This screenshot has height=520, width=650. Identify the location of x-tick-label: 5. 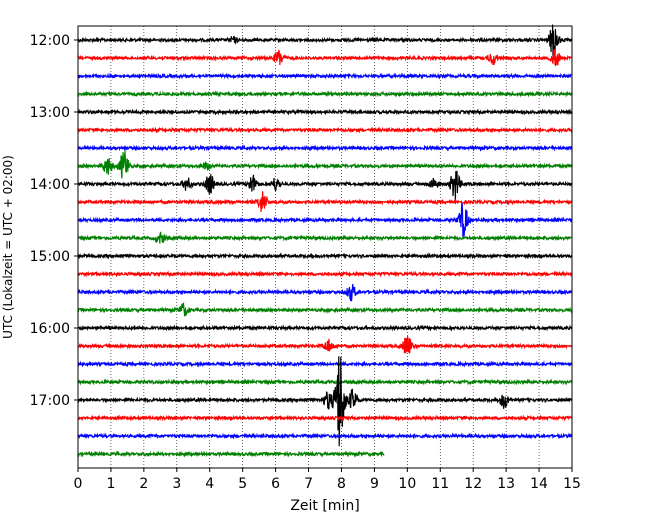
(242, 484).